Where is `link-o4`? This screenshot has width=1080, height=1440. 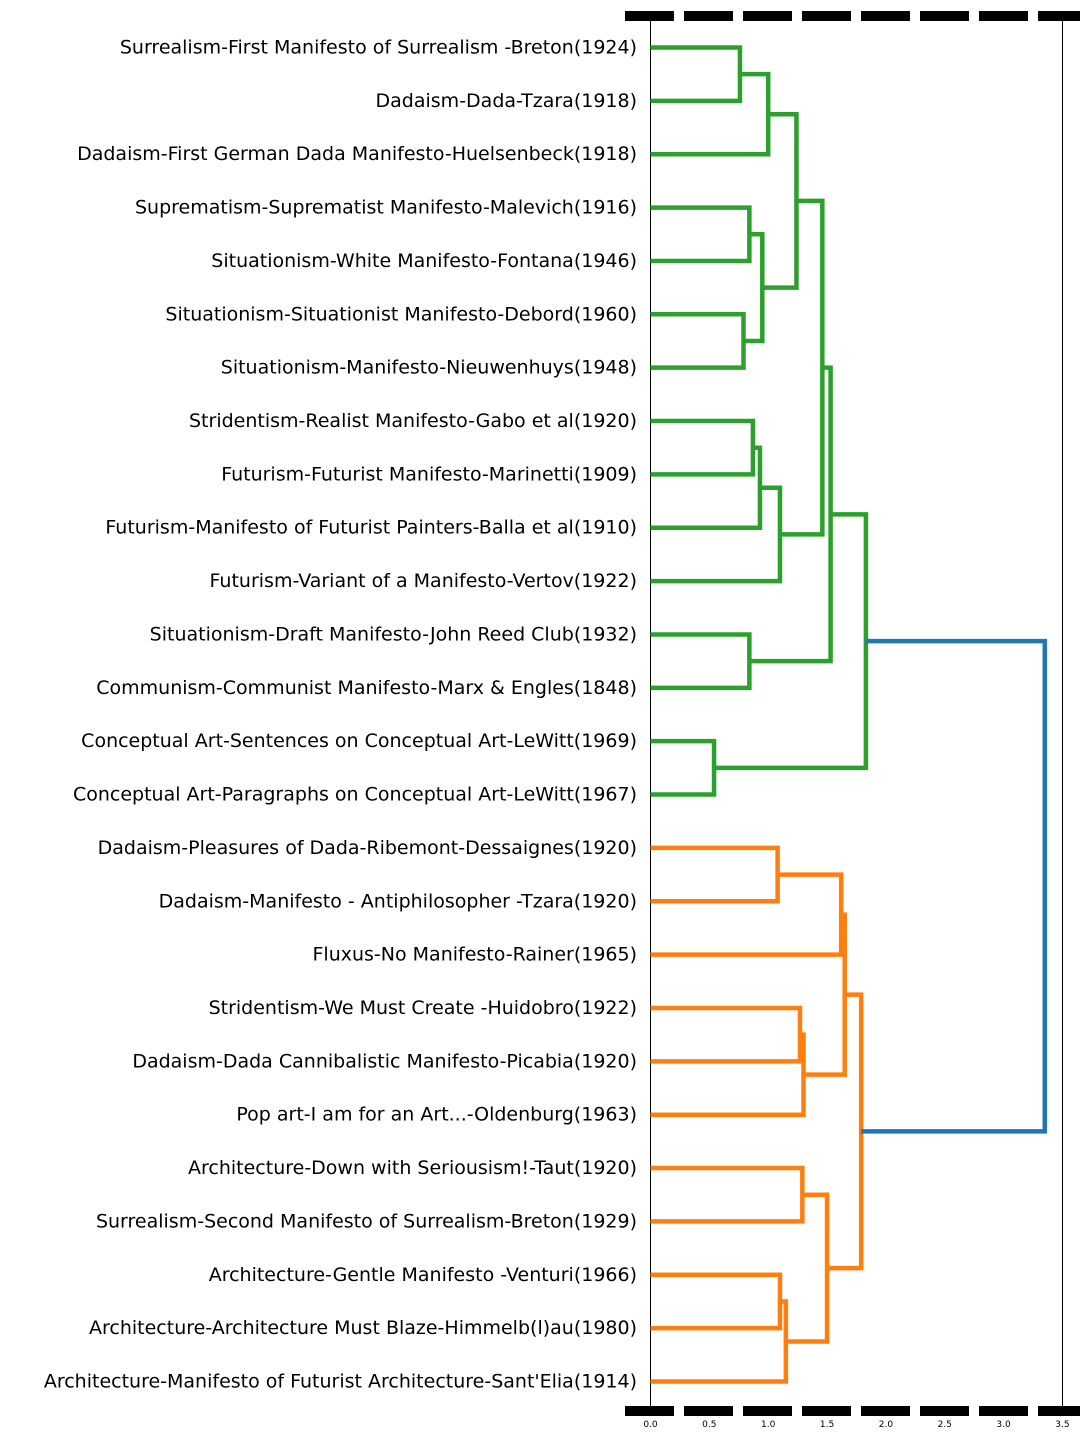 link-o4 is located at coordinates (728, 1074).